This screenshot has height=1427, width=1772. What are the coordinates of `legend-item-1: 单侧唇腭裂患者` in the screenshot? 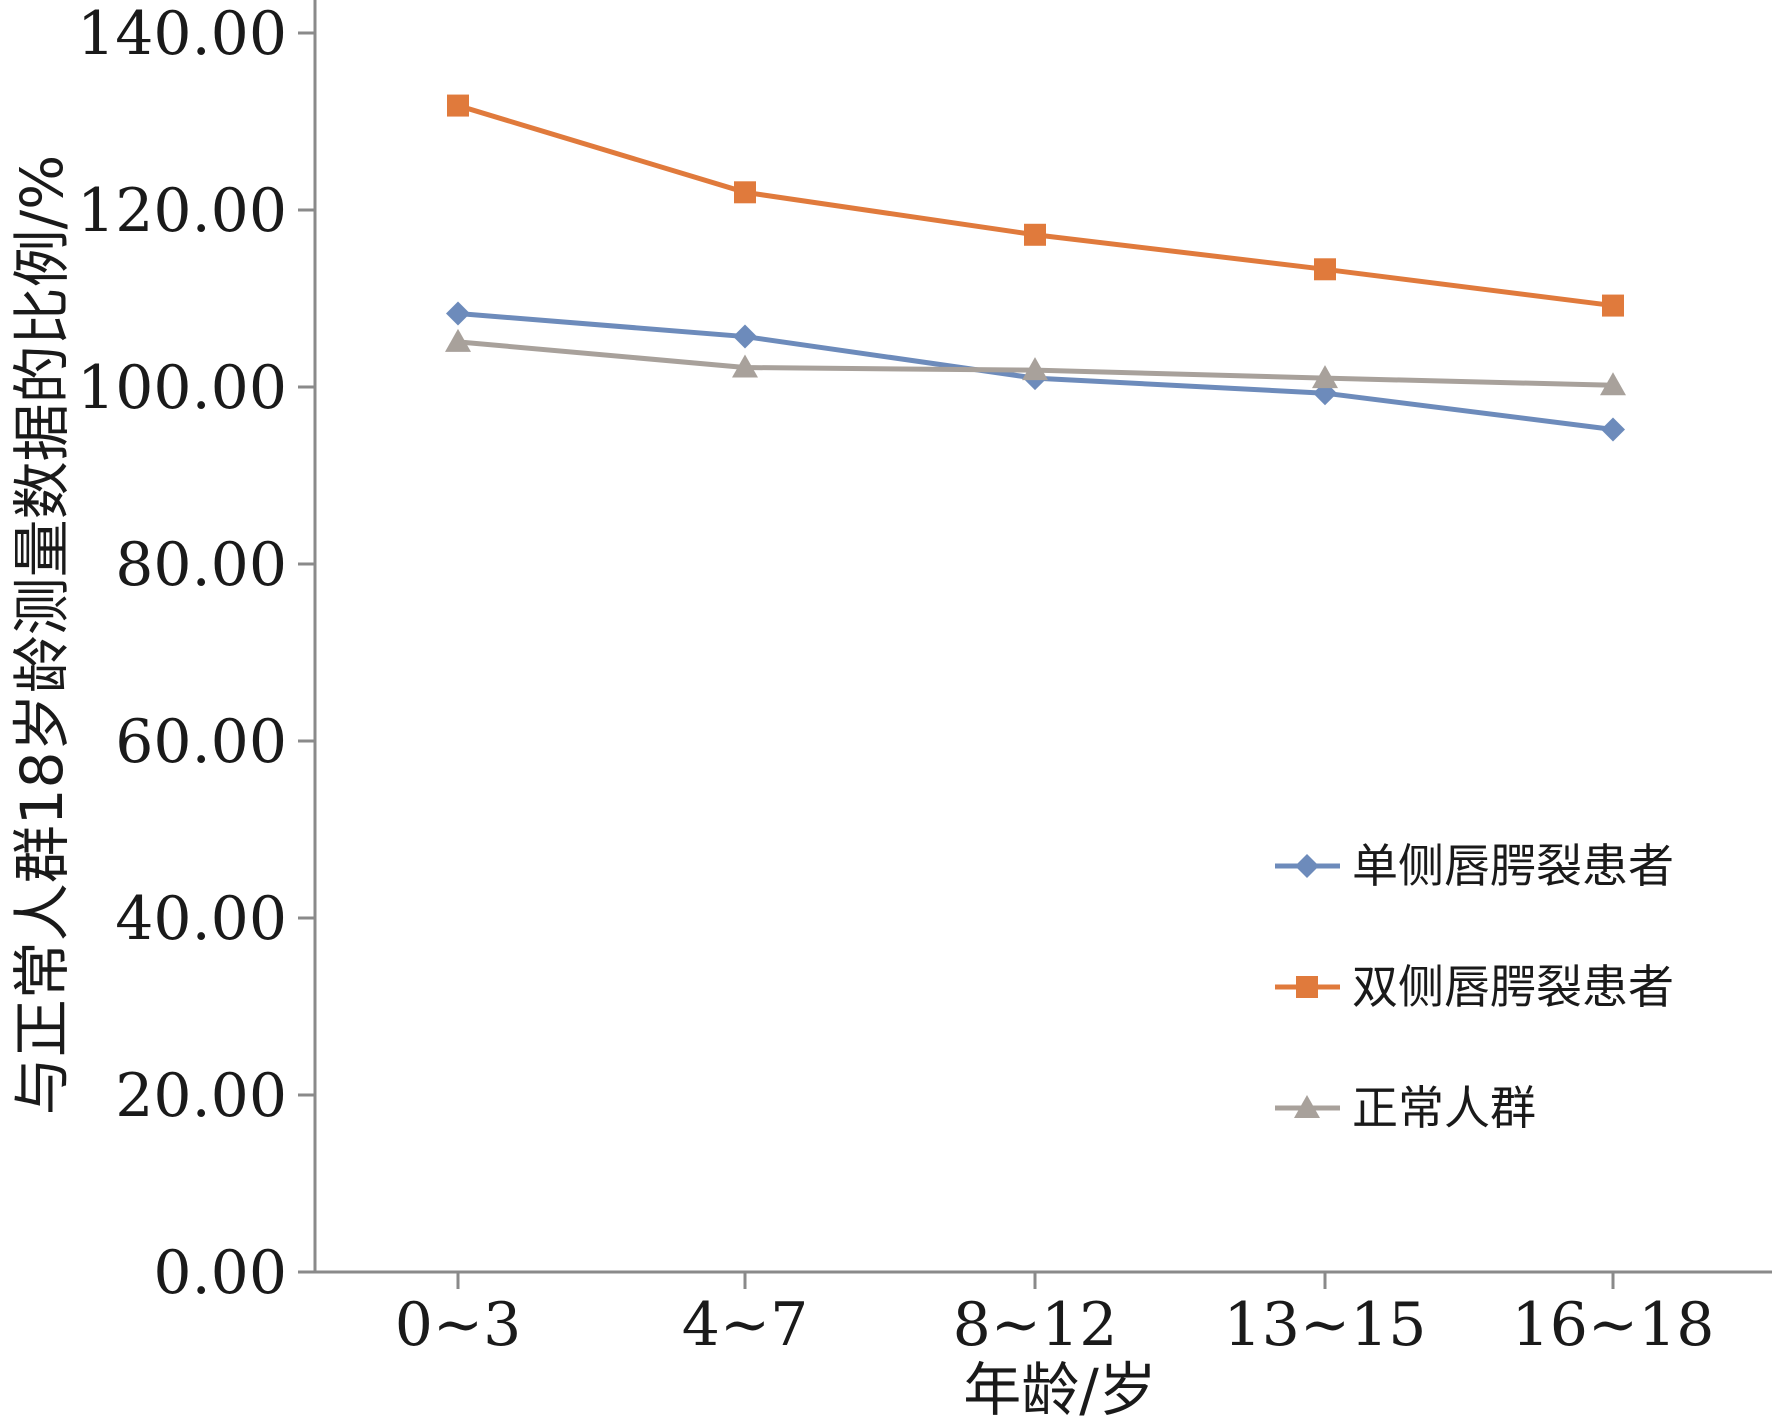 It's located at (1474, 866).